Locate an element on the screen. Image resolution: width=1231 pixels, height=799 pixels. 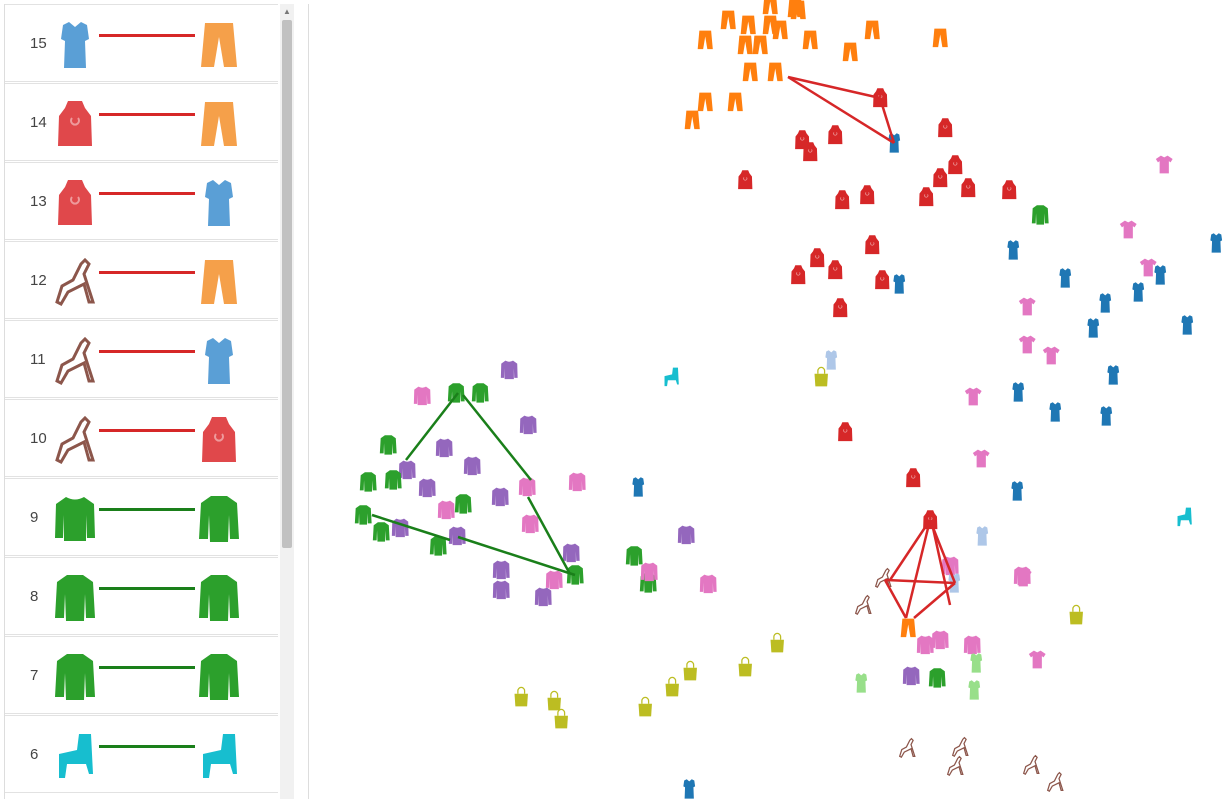
scrollbar: ▲ is located at coordinates (287, 401).